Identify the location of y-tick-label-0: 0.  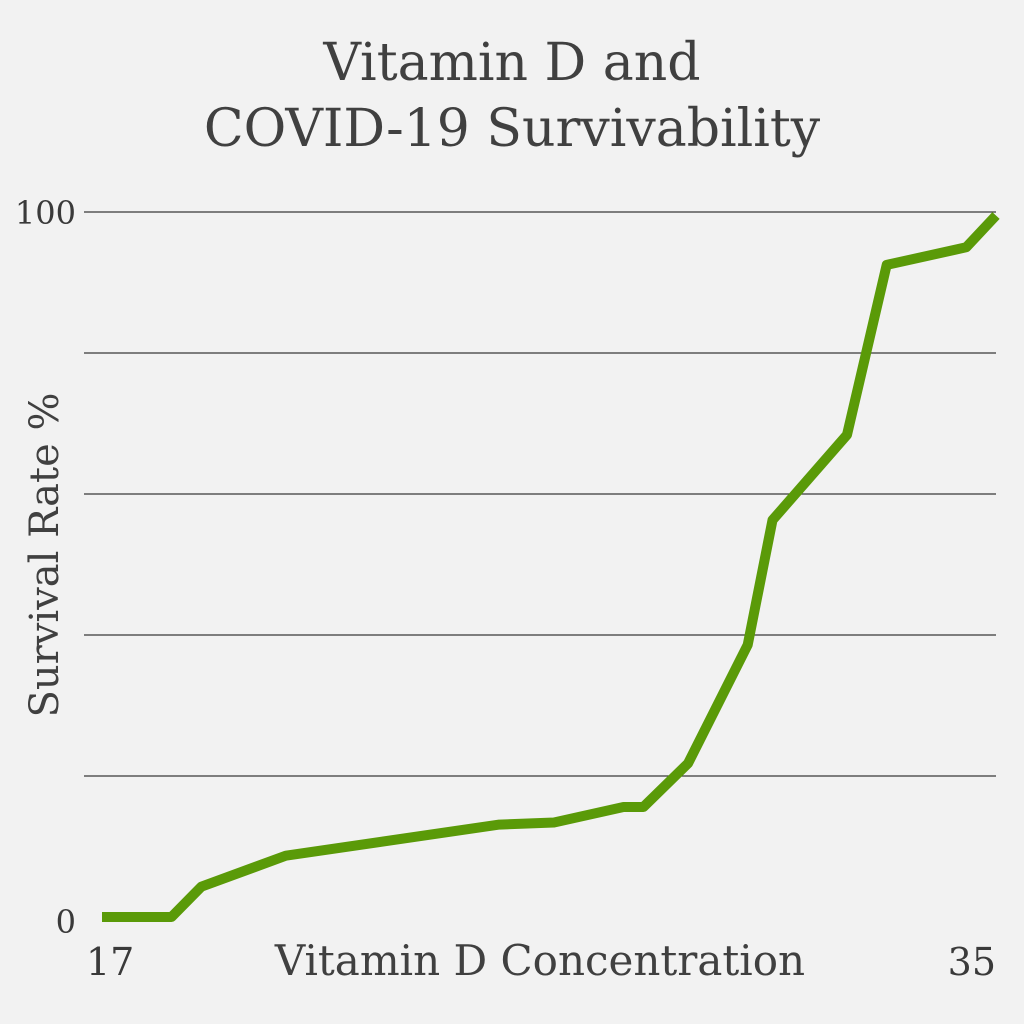
(66, 922).